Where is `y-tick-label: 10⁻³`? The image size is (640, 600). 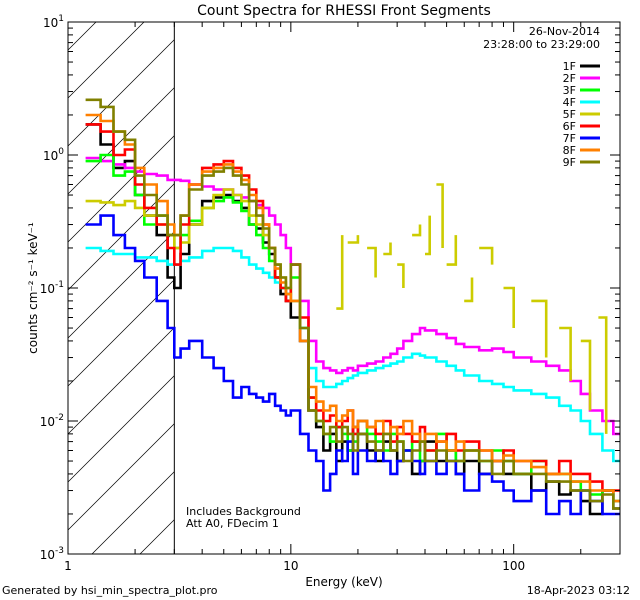
y-tick-label: 10⁻³ is located at coordinates (52, 554).